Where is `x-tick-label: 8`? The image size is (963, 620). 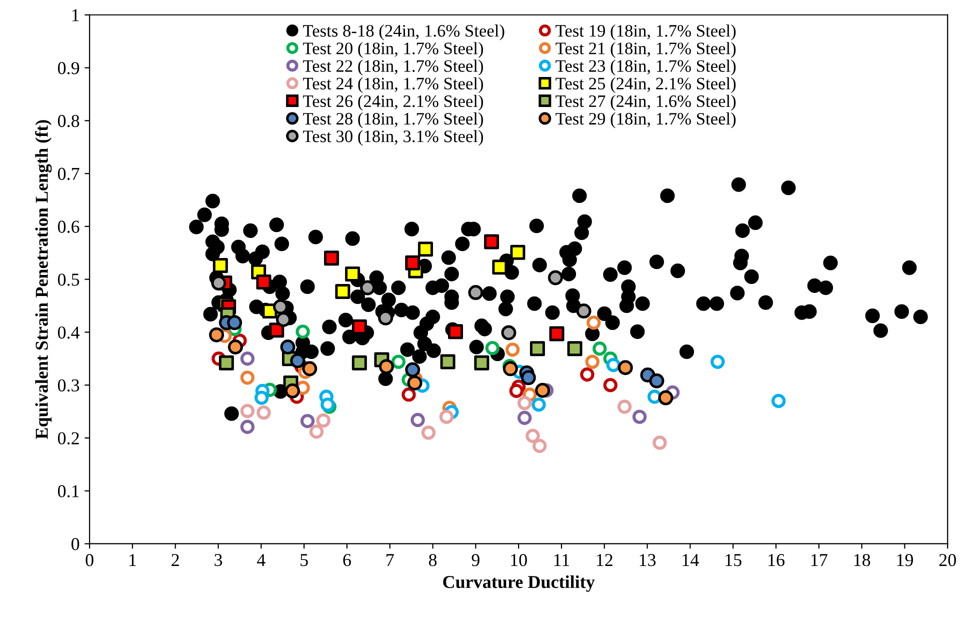 x-tick-label: 8 is located at coordinates (432, 560).